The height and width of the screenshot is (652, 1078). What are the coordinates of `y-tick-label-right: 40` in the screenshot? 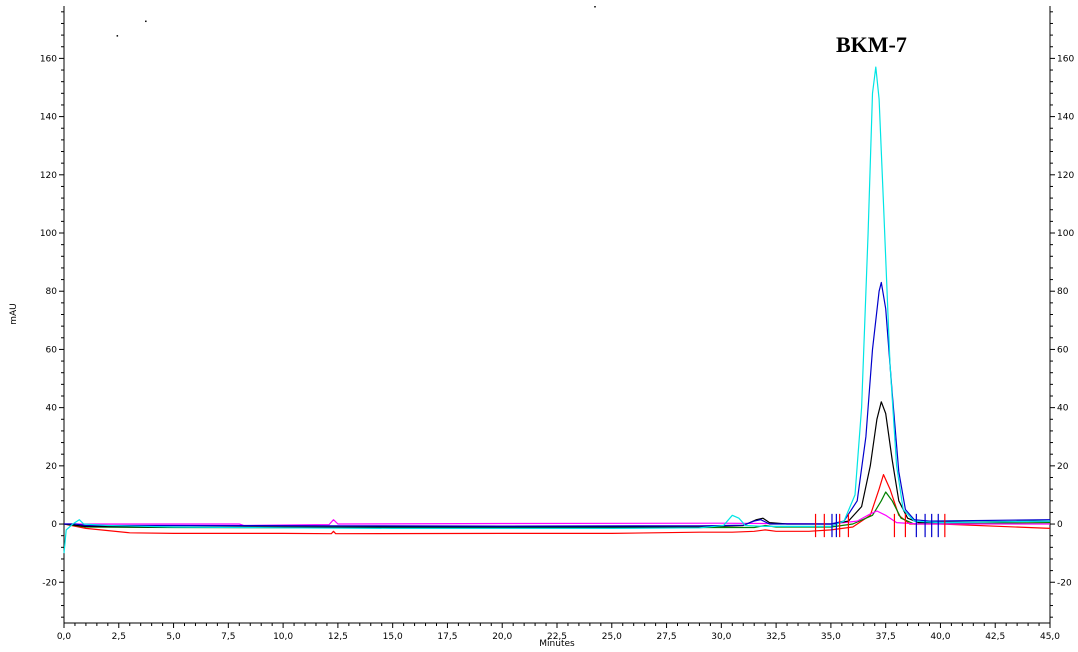 It's located at (1063, 409).